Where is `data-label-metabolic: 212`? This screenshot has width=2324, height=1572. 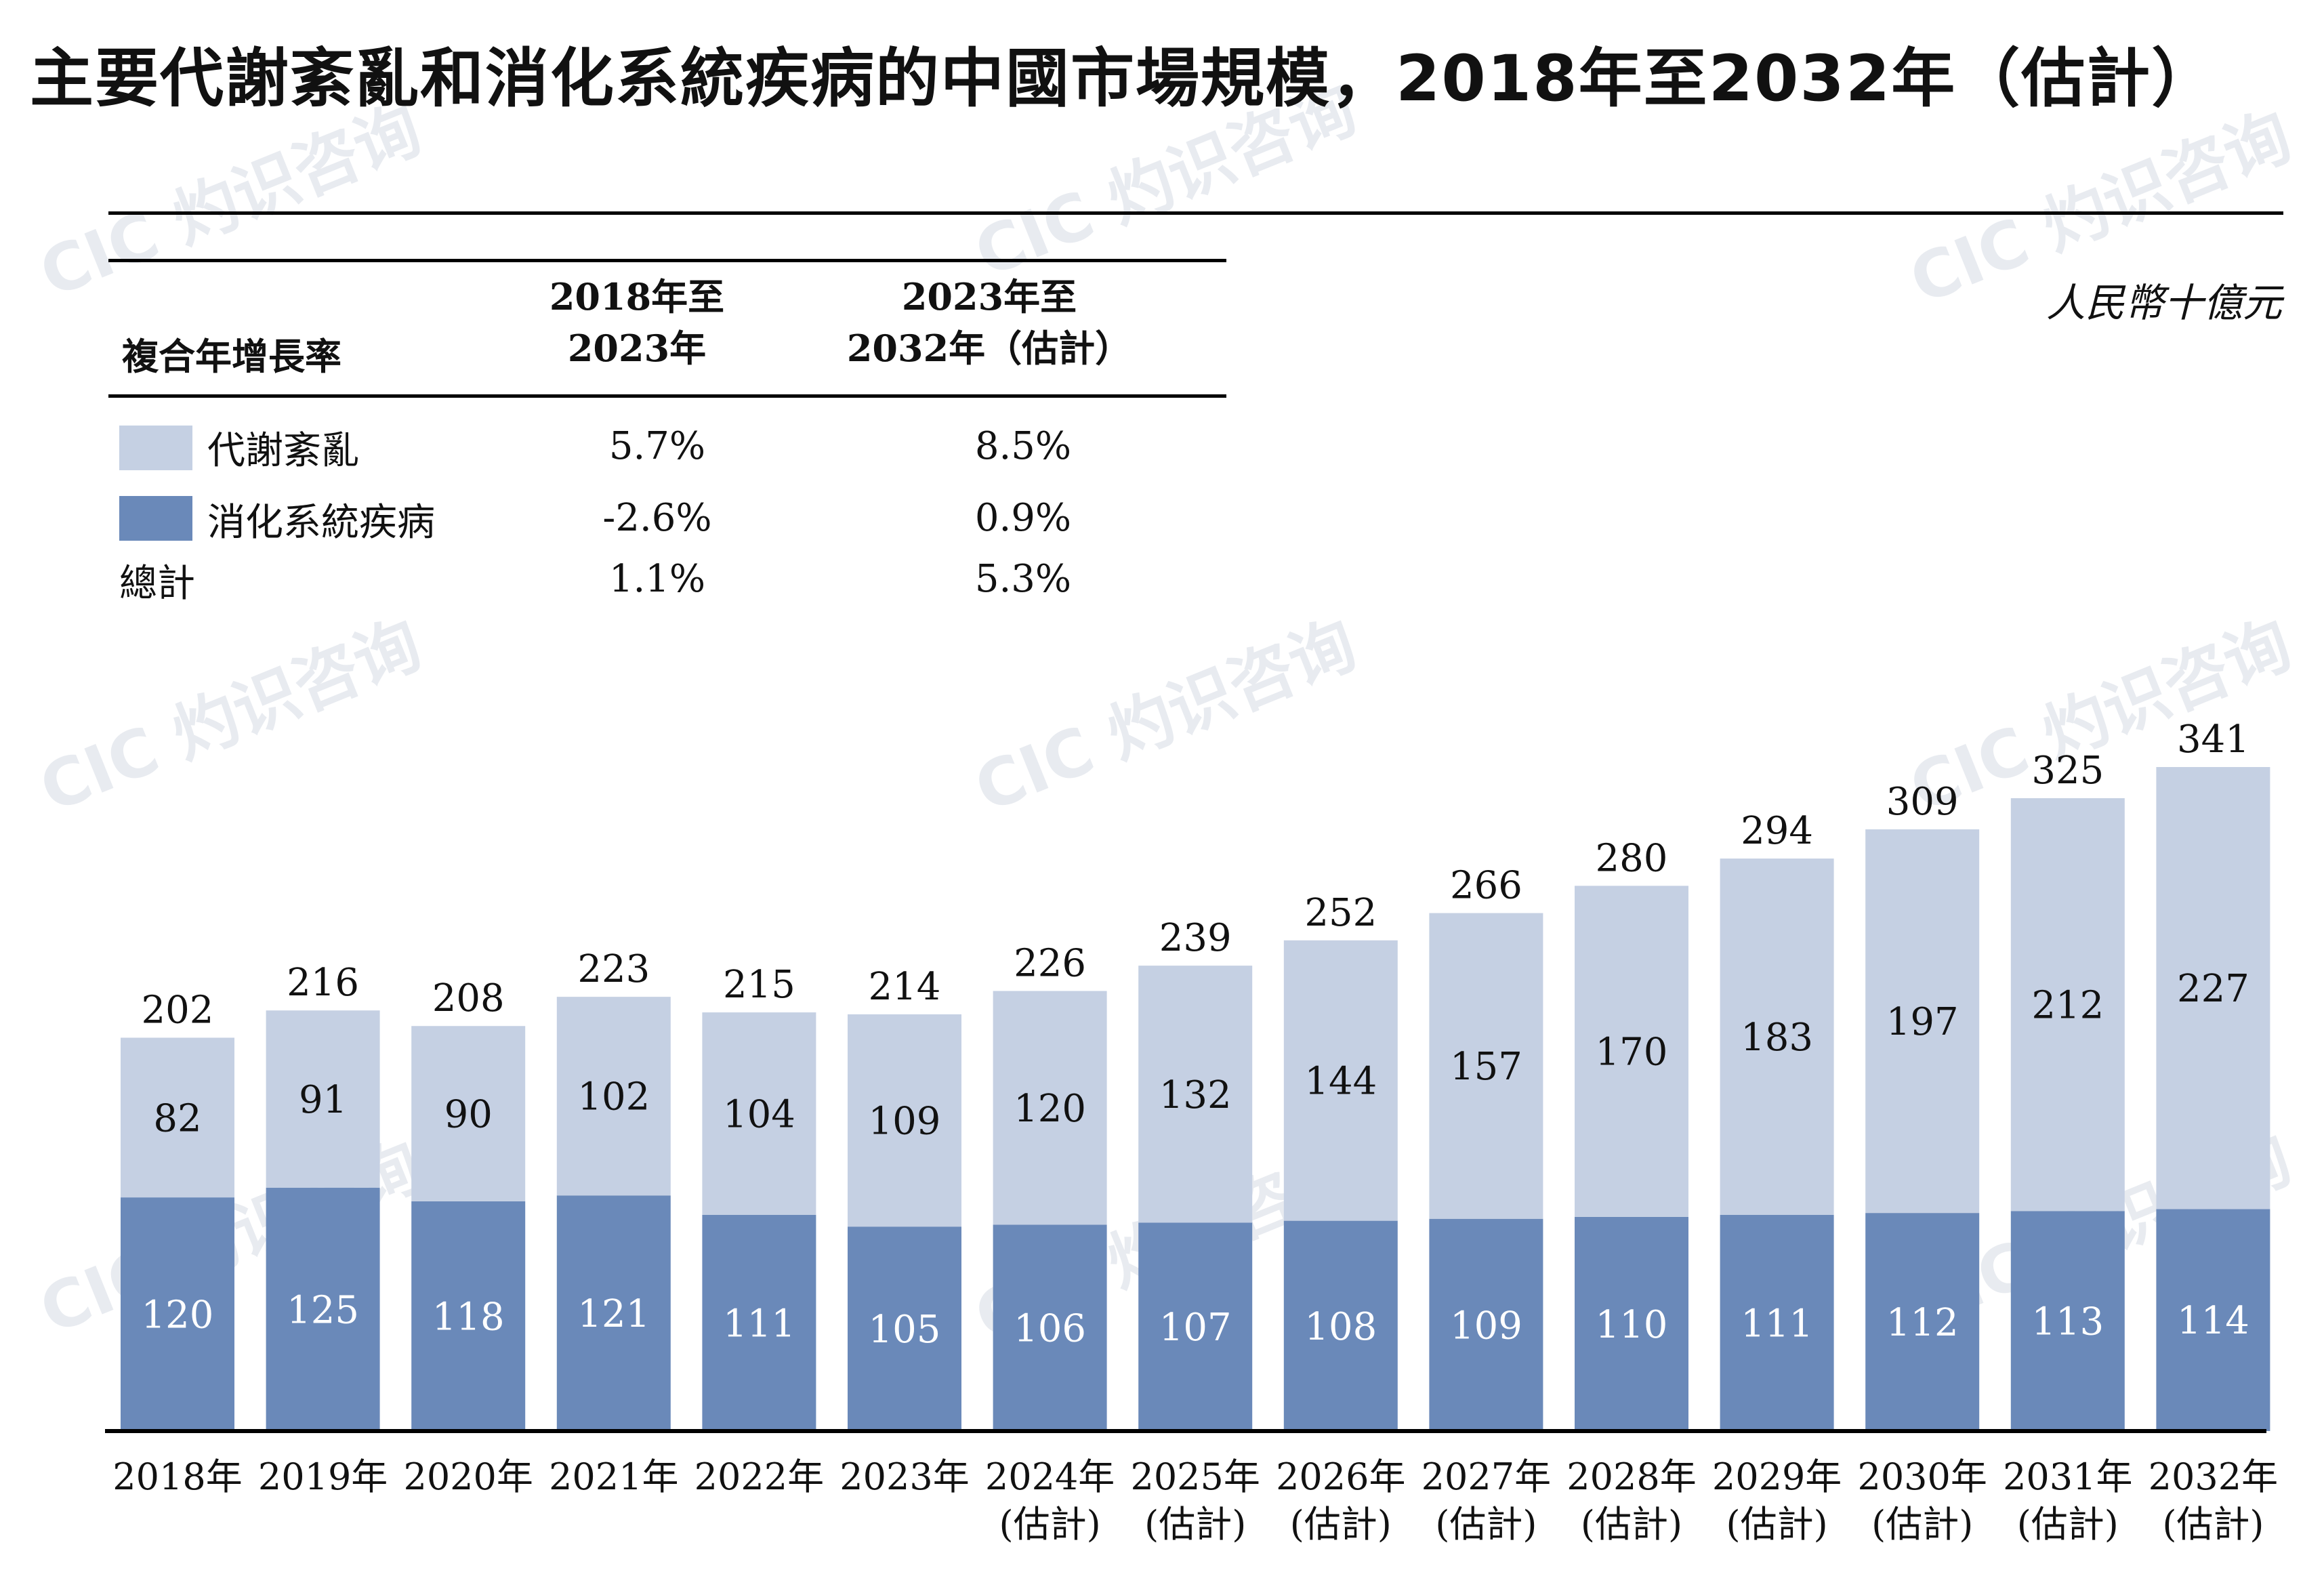
data-label-metabolic: 212 is located at coordinates (2067, 1006).